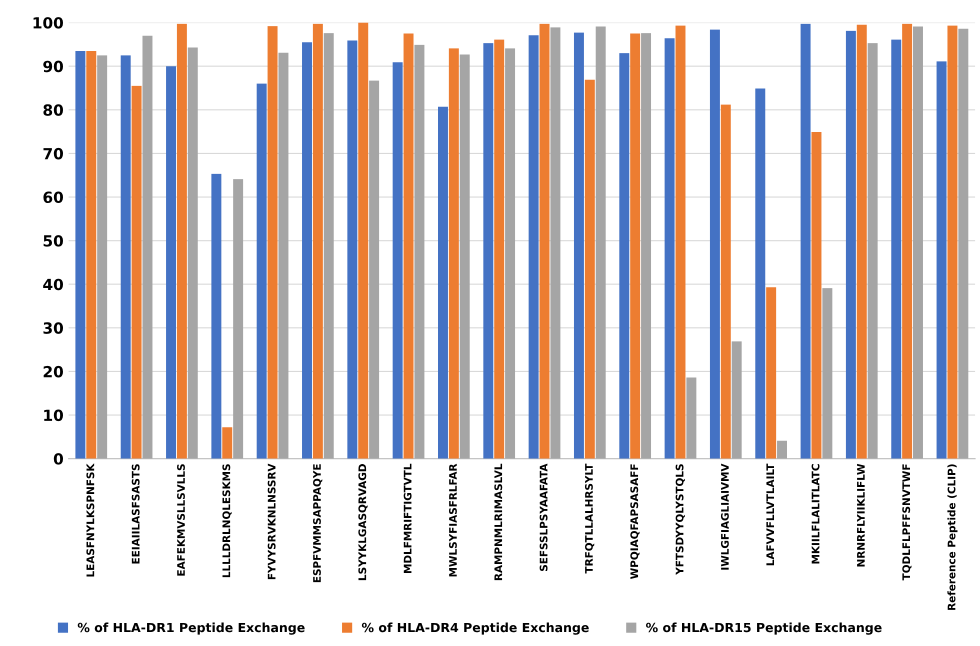 The width and height of the screenshot is (980, 646). Describe the element at coordinates (363, 522) in the screenshot. I see `x-tick-label: LSYYKLGASQRVAGD` at that location.